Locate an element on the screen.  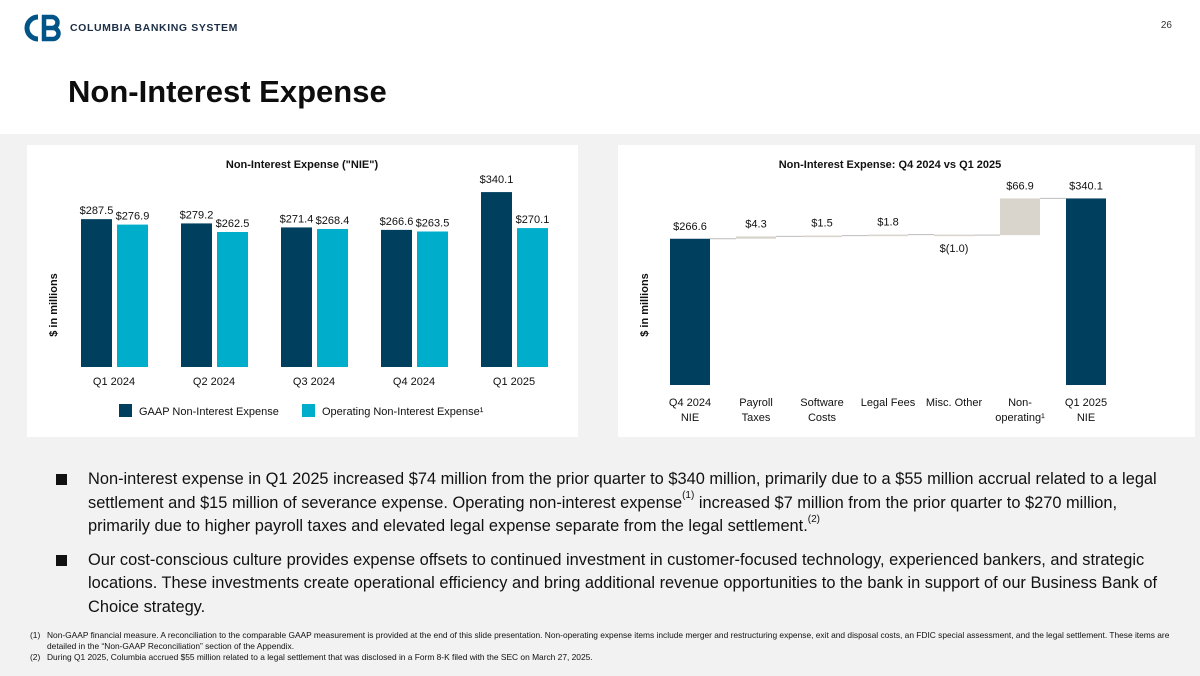
footnote-ref: (1) is located at coordinates (688, 496).